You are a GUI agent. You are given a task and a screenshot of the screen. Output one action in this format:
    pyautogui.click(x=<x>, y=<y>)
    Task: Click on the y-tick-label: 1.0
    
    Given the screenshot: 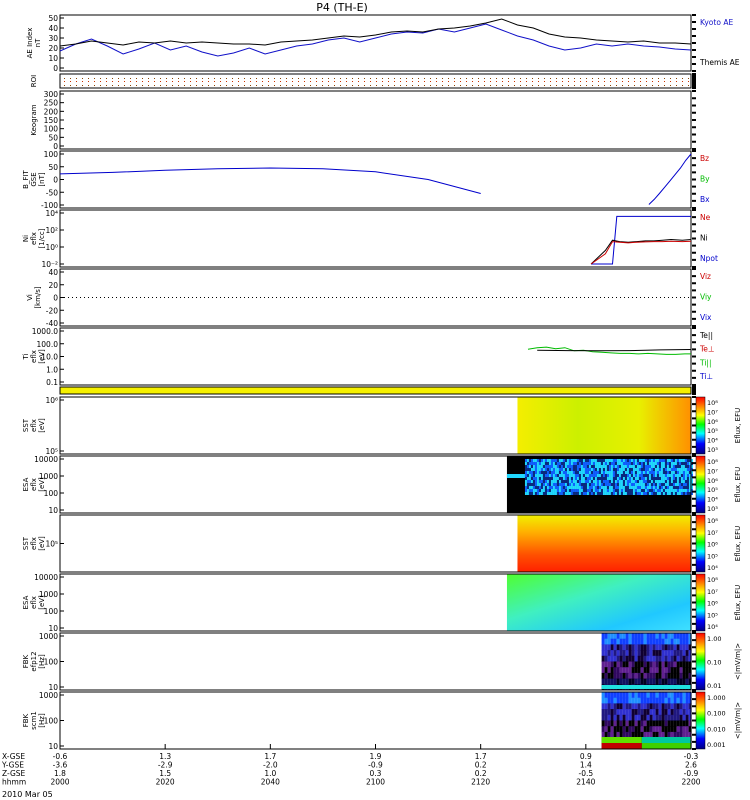 What is the action you would take?
    pyautogui.click(x=52, y=369)
    